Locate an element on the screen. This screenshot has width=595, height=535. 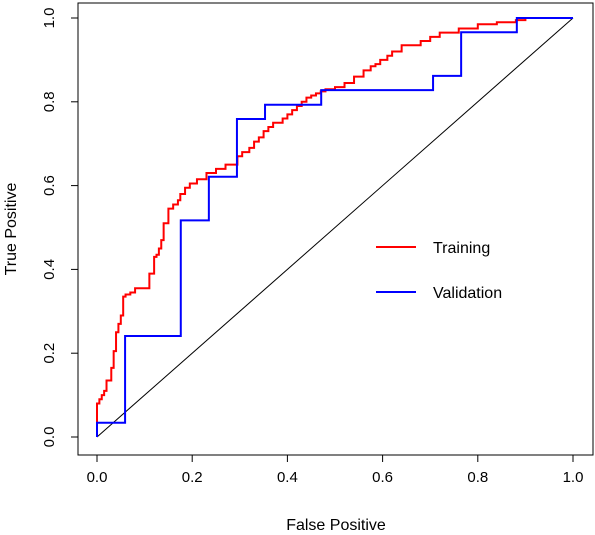
y-axis-title: True Positive is located at coordinates (11, 229).